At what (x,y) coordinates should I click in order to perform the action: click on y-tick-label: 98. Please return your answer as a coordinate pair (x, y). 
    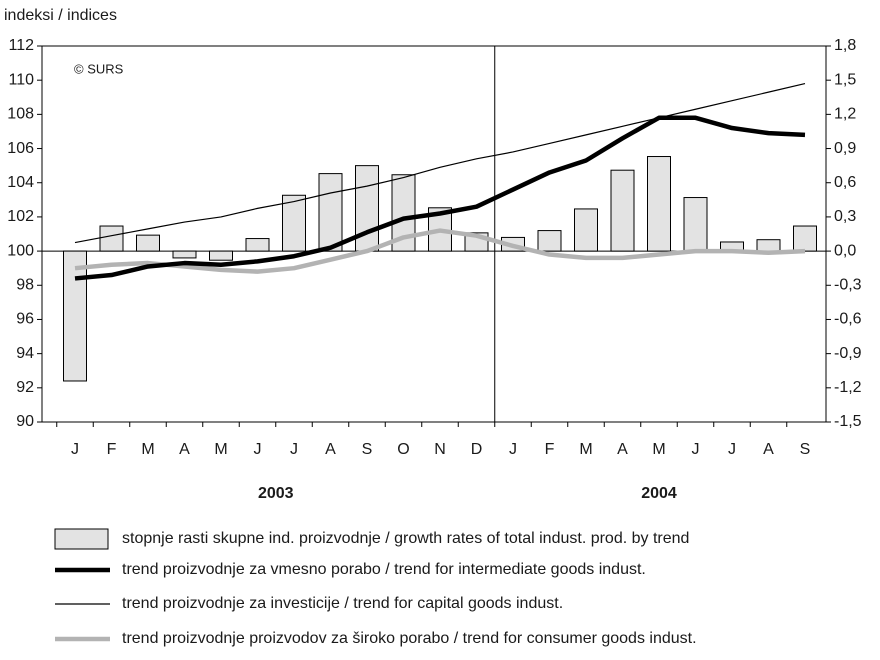
    Looking at the image, I should click on (25, 284).